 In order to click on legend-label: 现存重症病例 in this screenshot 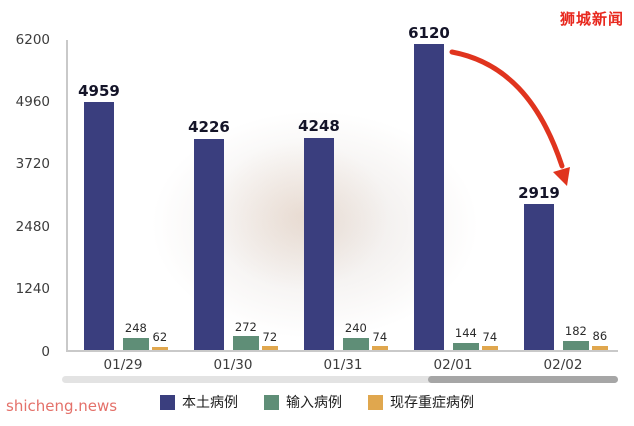, I will do `click(432, 403)`.